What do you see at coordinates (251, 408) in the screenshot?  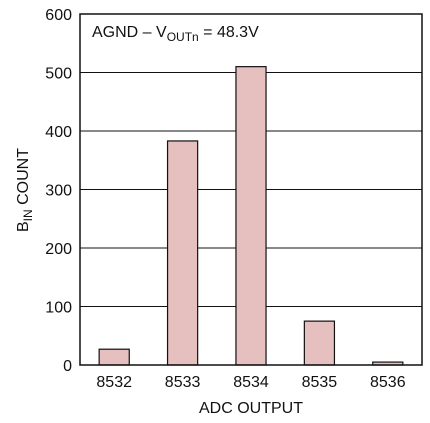 I see `x-axis-label: ADC OUTPUT` at bounding box center [251, 408].